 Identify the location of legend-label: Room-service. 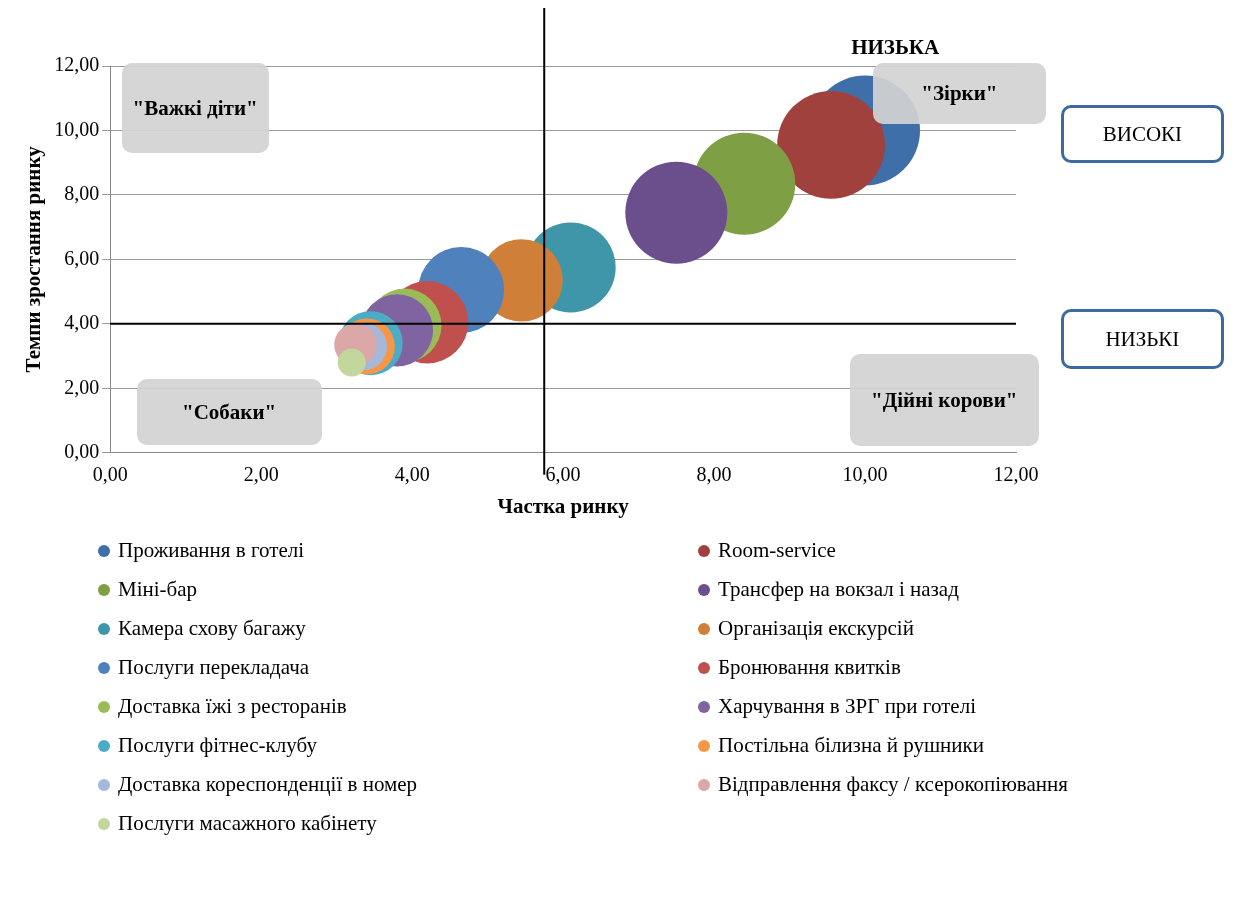
(777, 550).